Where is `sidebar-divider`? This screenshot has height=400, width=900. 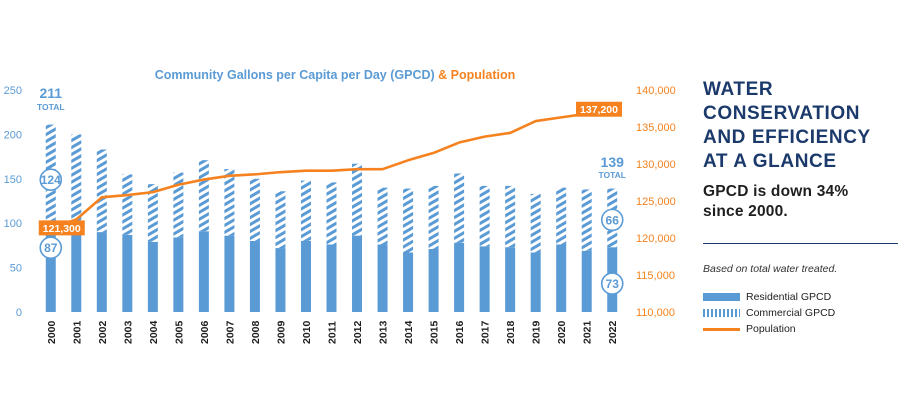
sidebar-divider is located at coordinates (800, 243).